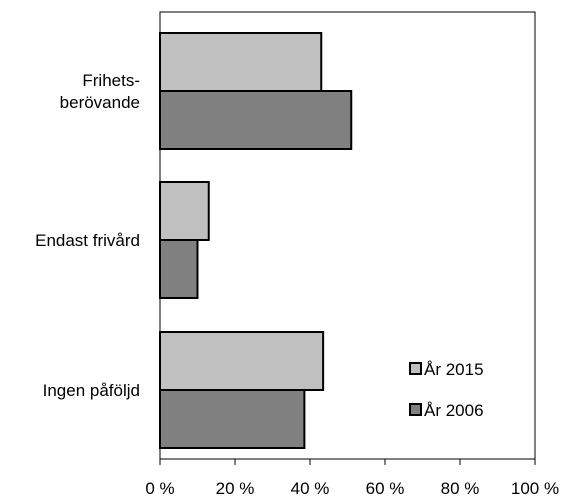  I want to click on x-axis: 0 % 20 % 40 % 60 % 80 % 100 %, so click(352, 478).